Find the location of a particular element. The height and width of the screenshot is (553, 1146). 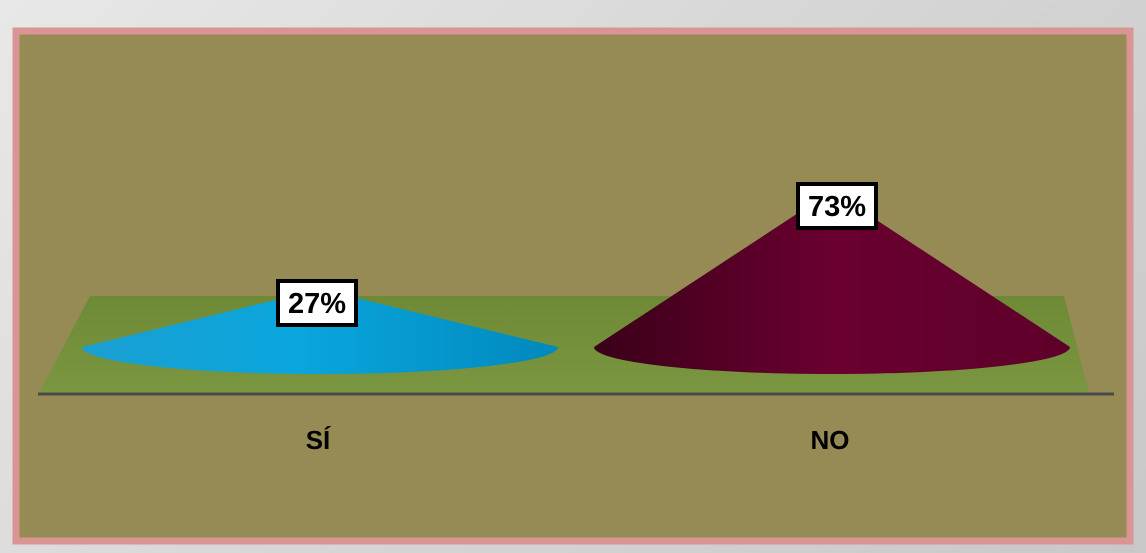

data-label-1: 73% is located at coordinates (837, 207).